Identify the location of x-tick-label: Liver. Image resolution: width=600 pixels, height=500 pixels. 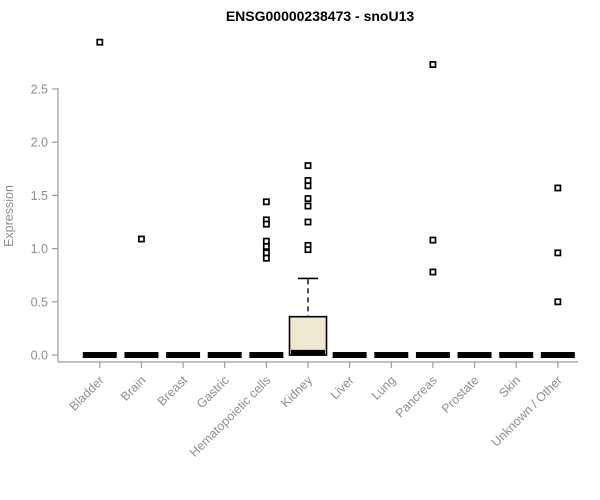
(342, 387).